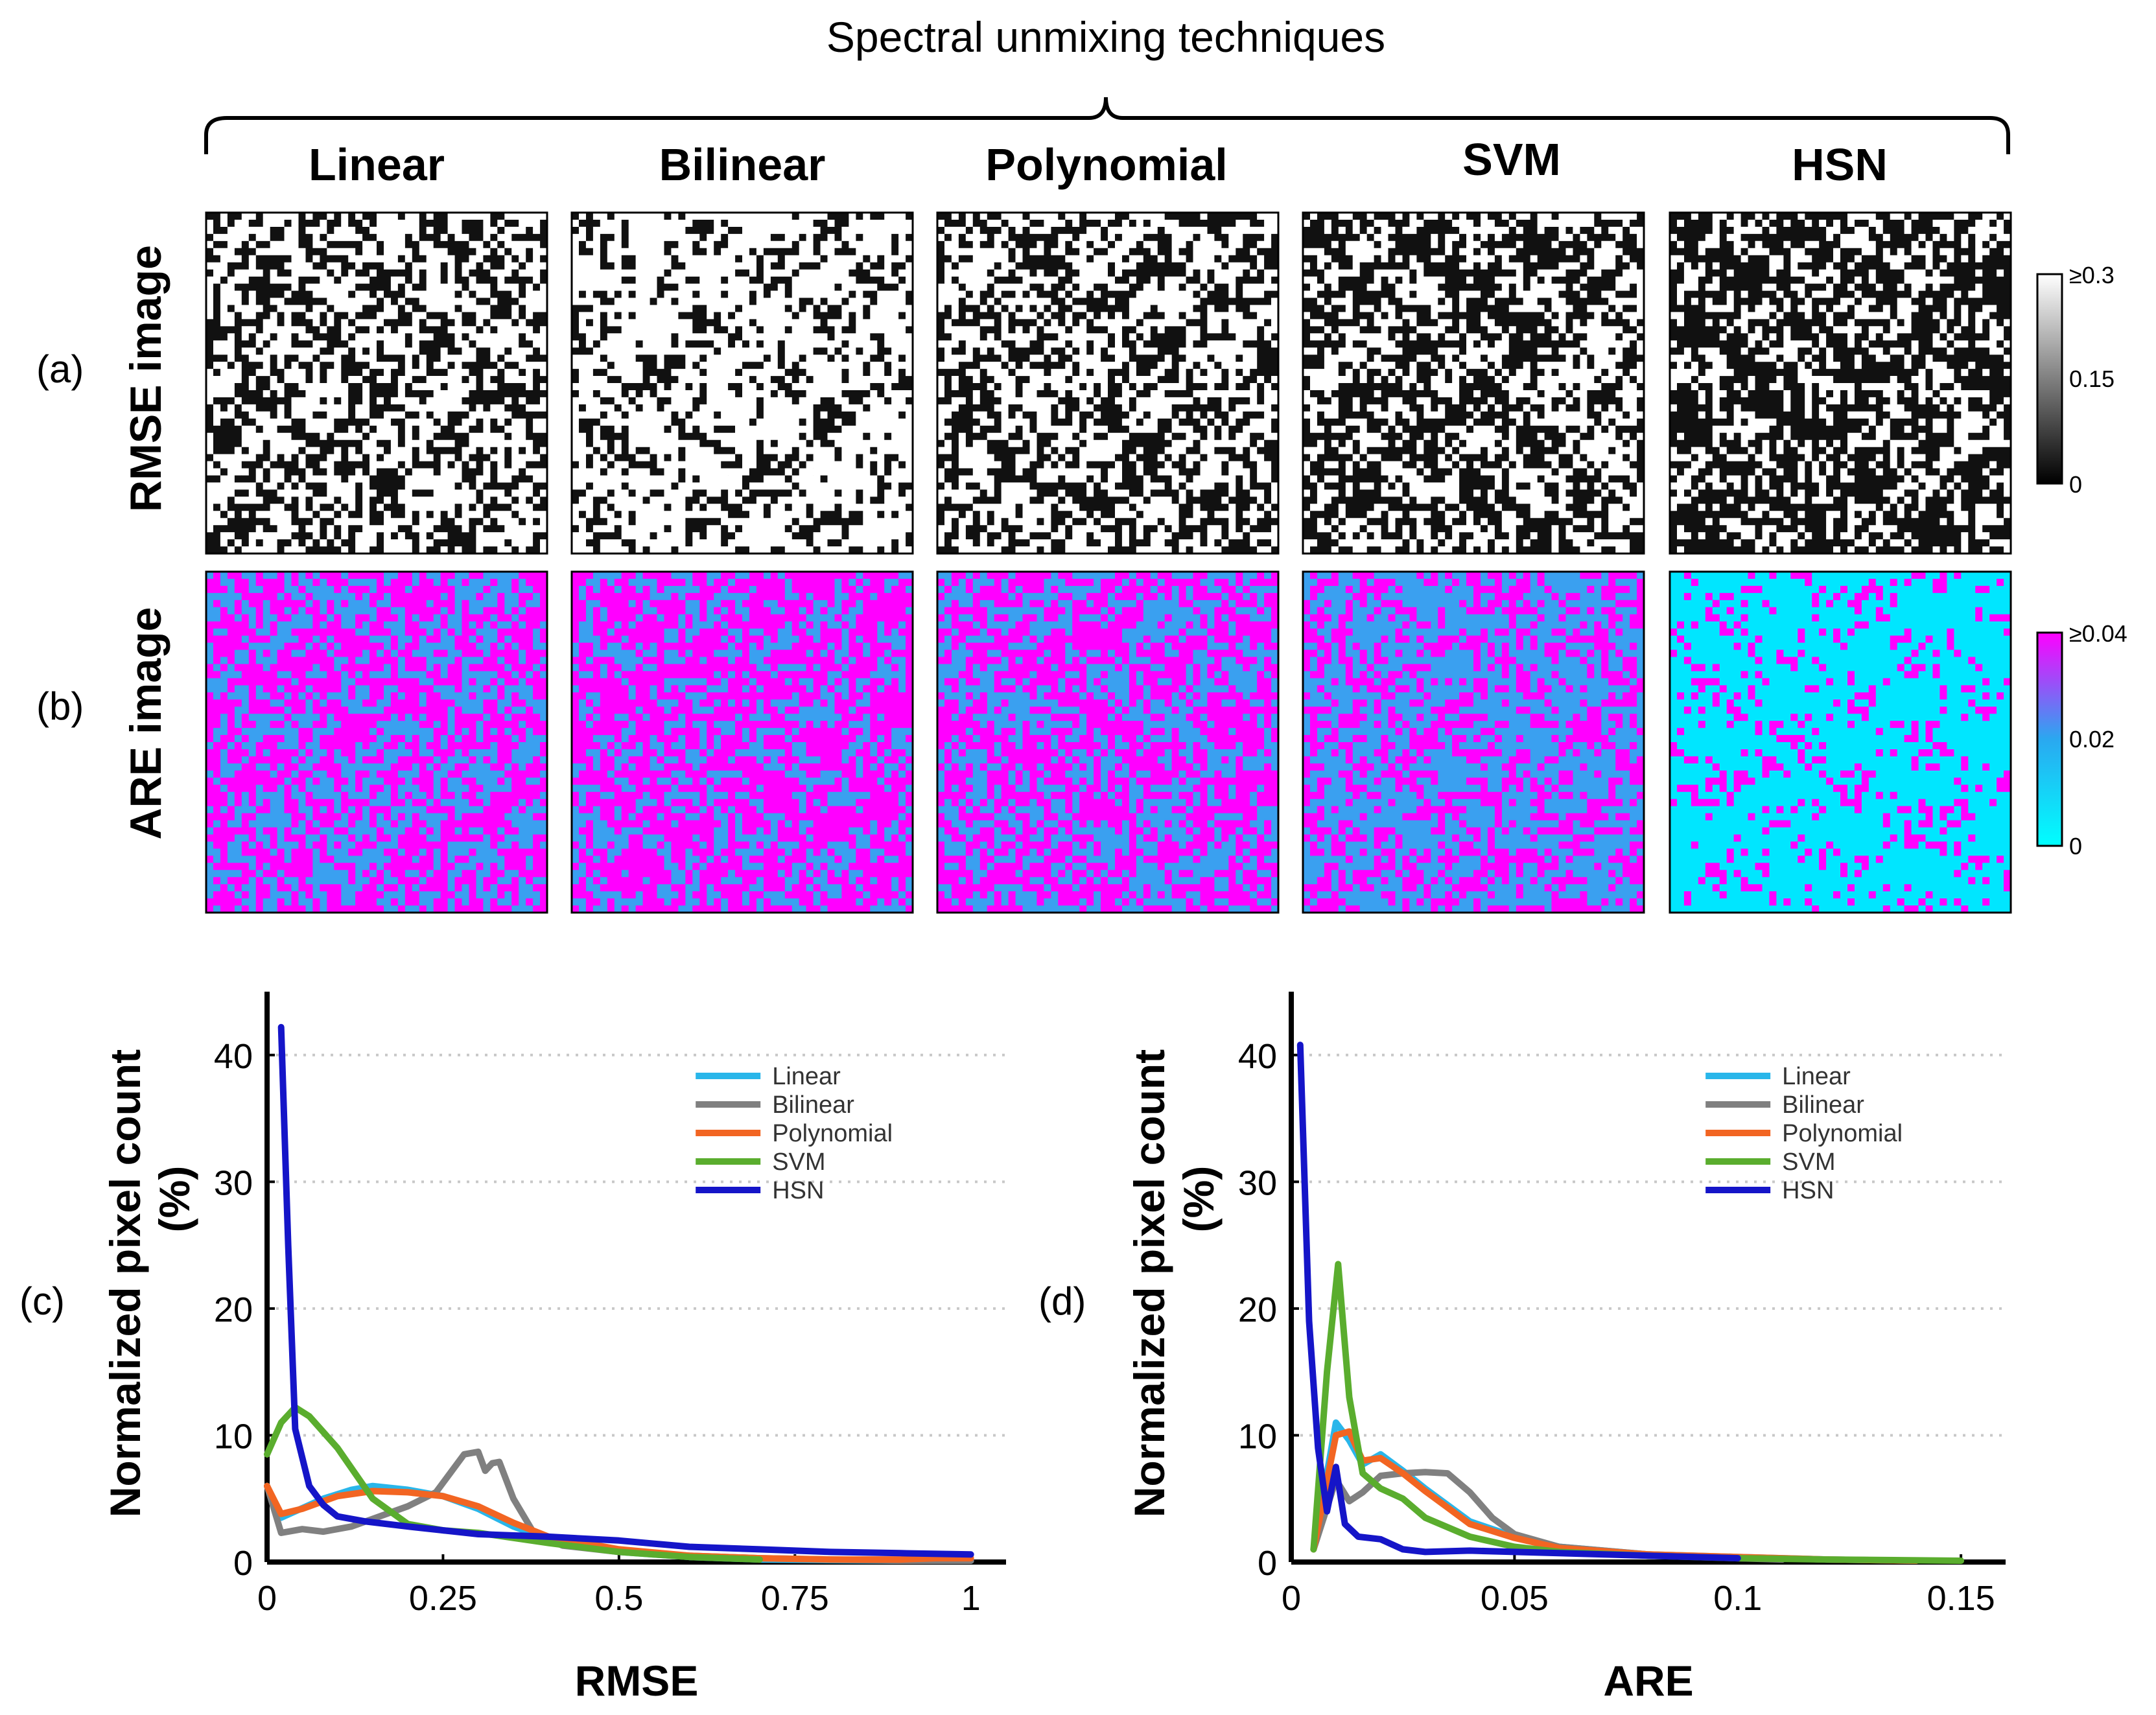  Describe the element at coordinates (60, 369) in the screenshot. I see `row-tag-a: (a)` at that location.